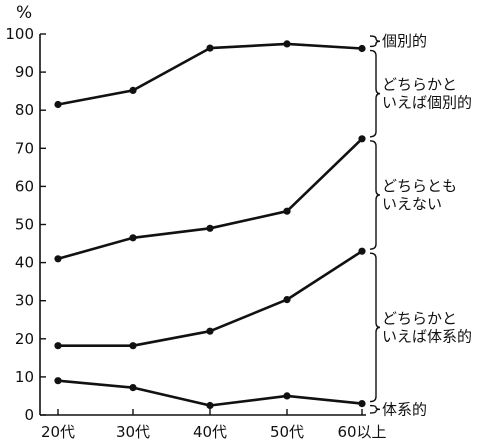 The image size is (498, 445). Describe the element at coordinates (29, 415) in the screenshot. I see `y-tick-label: 0` at that location.